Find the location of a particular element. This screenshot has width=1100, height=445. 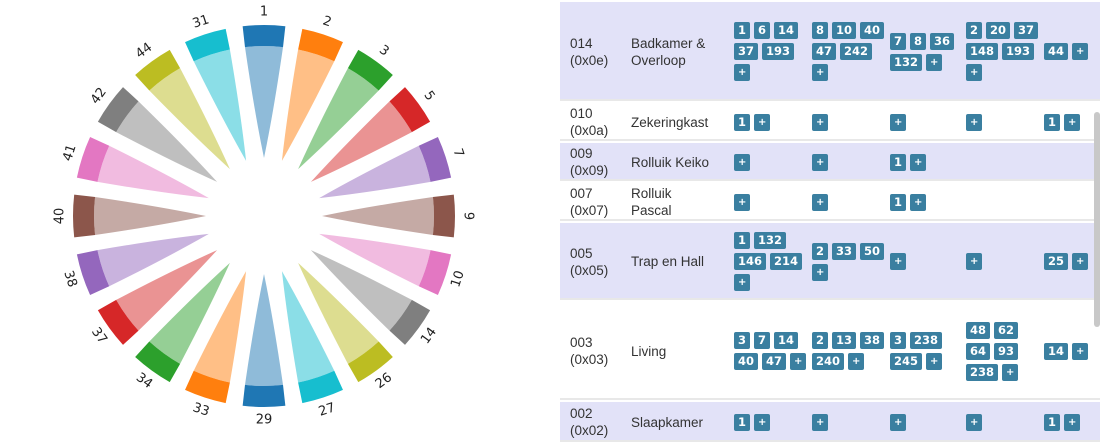

link-badge: 44 is located at coordinates (1056, 51).